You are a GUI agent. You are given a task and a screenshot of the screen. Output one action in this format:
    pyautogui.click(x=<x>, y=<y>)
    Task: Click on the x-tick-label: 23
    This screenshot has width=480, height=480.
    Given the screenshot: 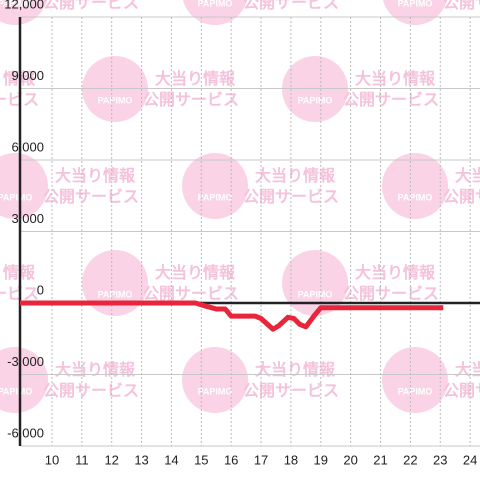 What is the action you would take?
    pyautogui.click(x=440, y=459)
    